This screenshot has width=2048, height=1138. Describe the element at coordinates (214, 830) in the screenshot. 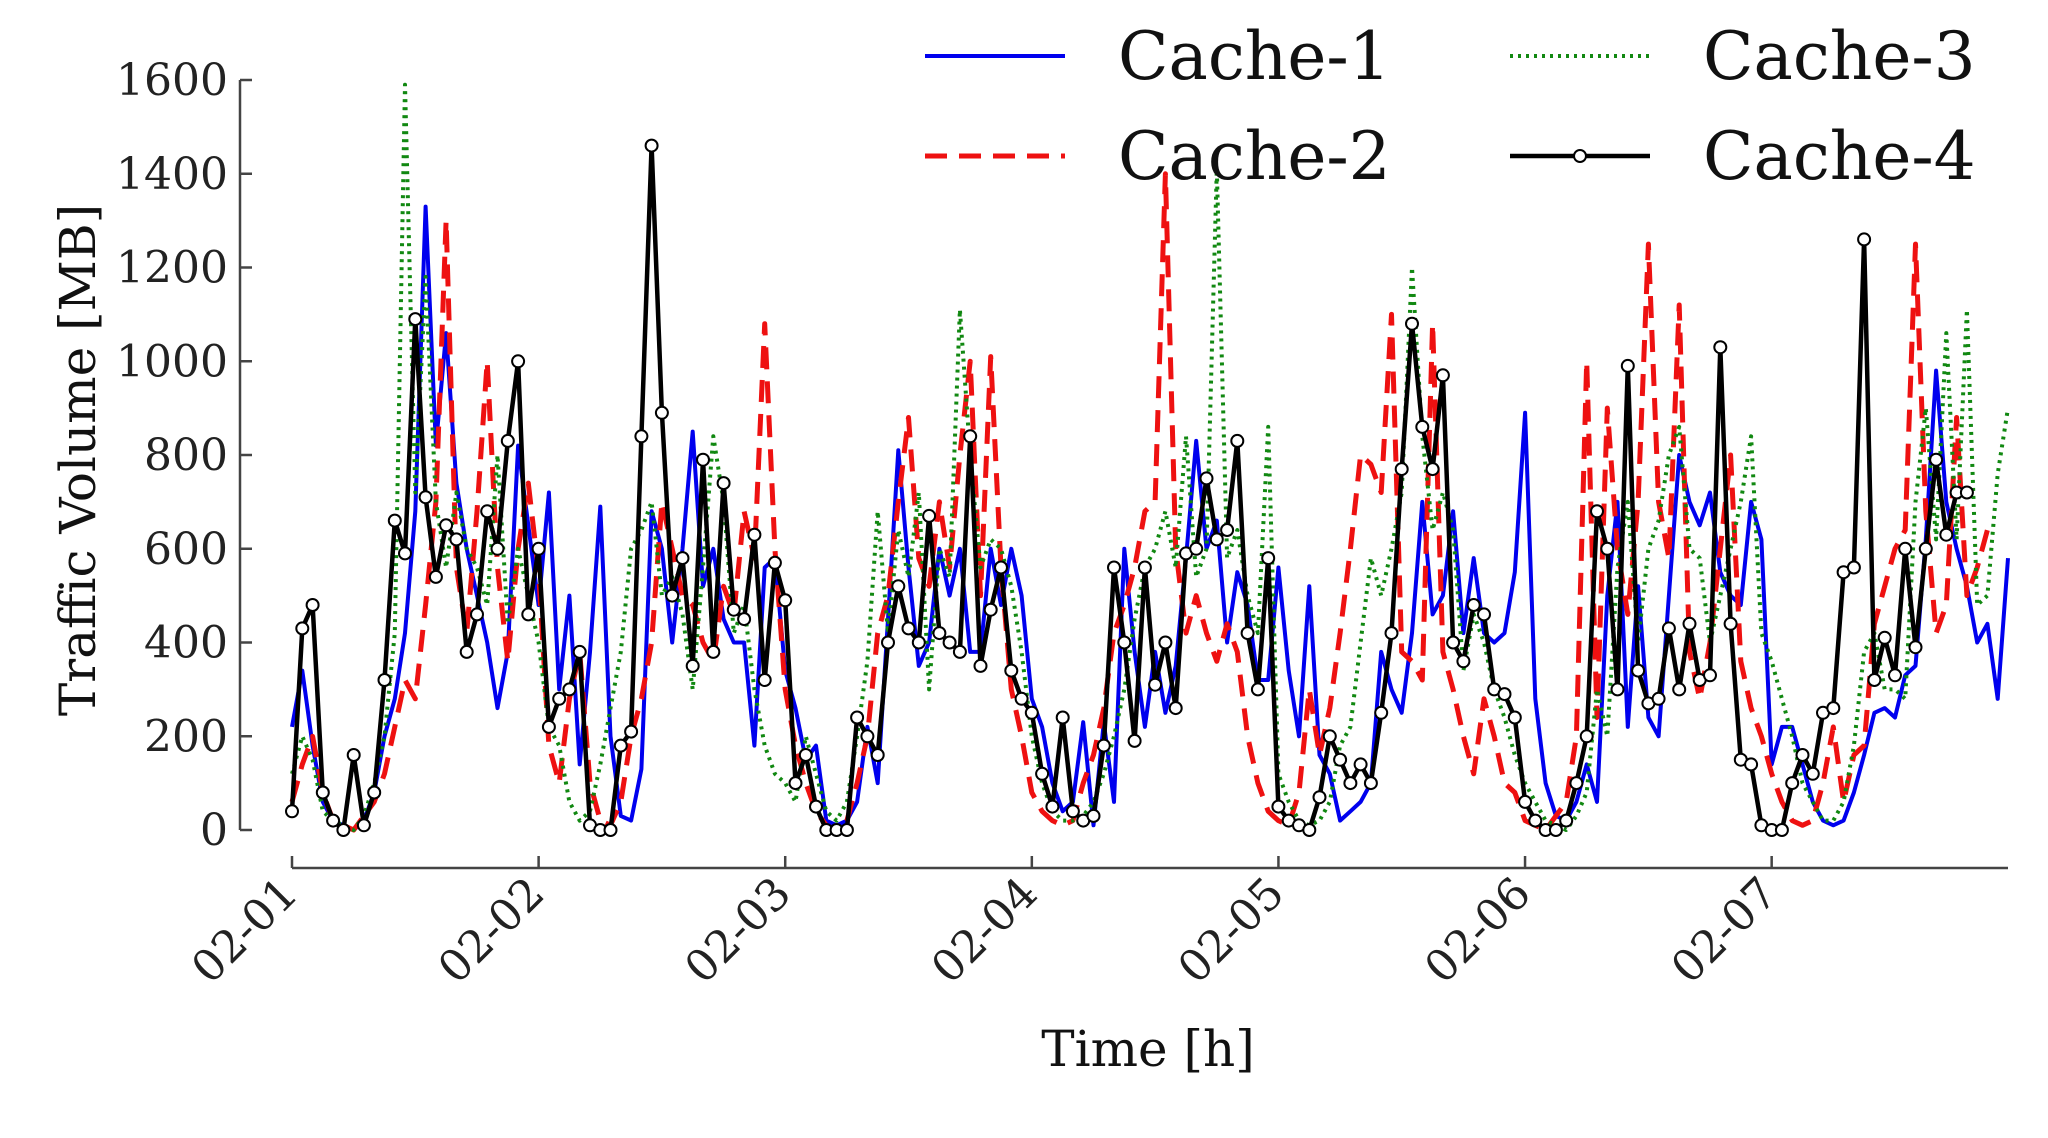

I see `y-tick-label: 0` at that location.